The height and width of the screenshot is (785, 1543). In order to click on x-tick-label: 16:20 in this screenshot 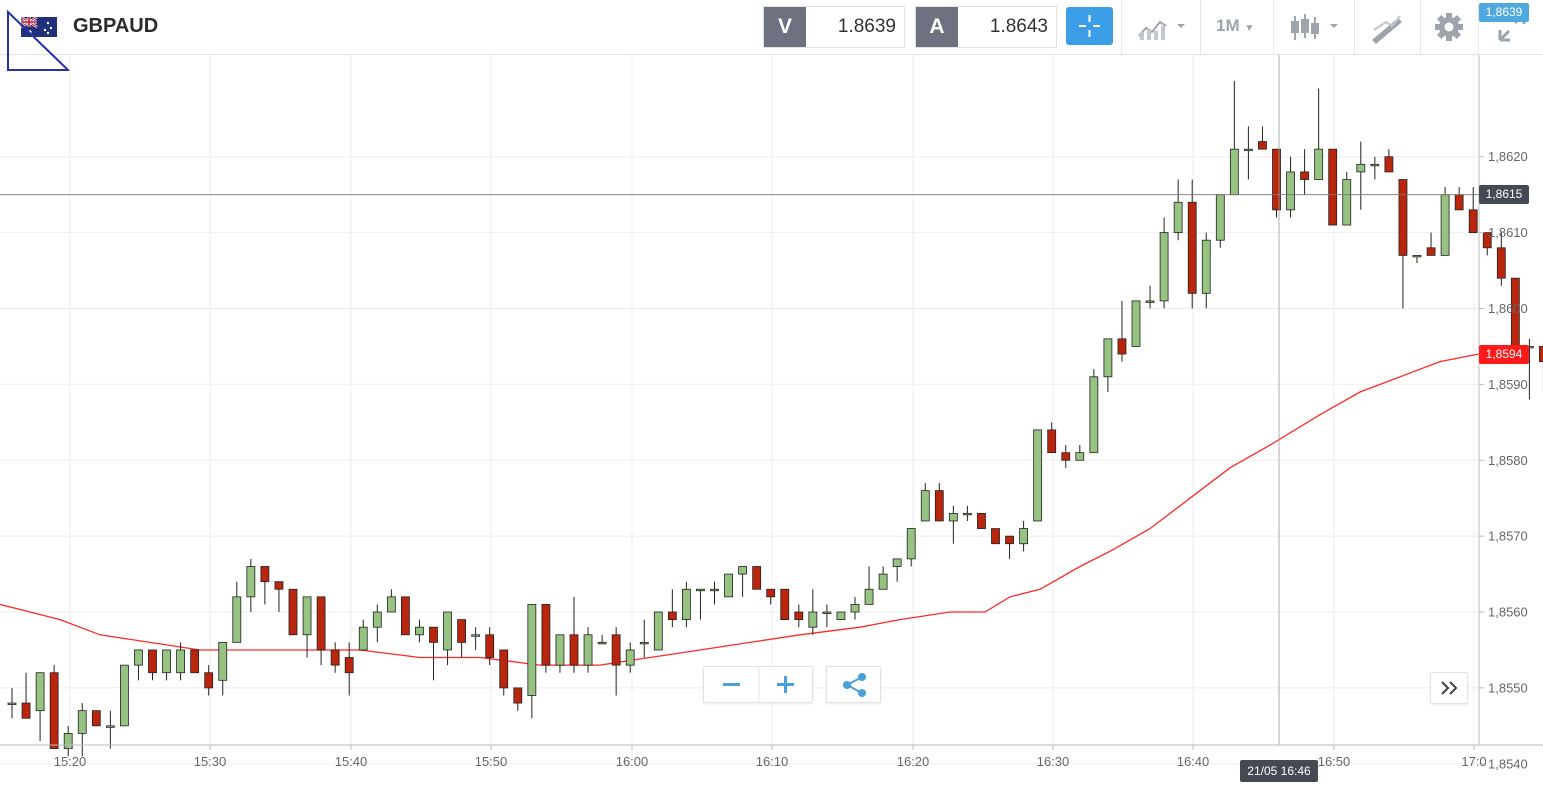, I will do `click(913, 761)`.